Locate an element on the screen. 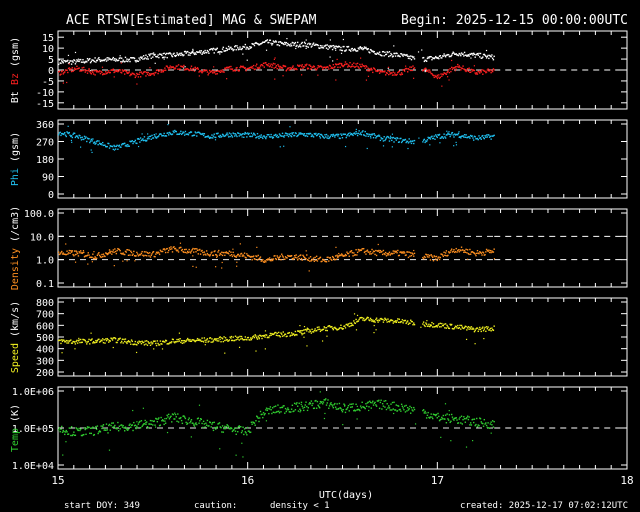  series-Bt is located at coordinates (276, 55).